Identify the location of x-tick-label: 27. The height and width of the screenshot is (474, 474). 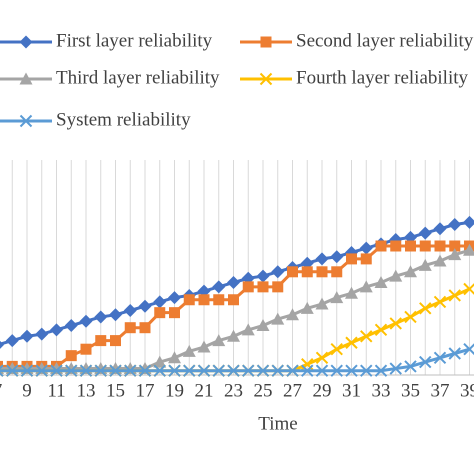
(292, 390).